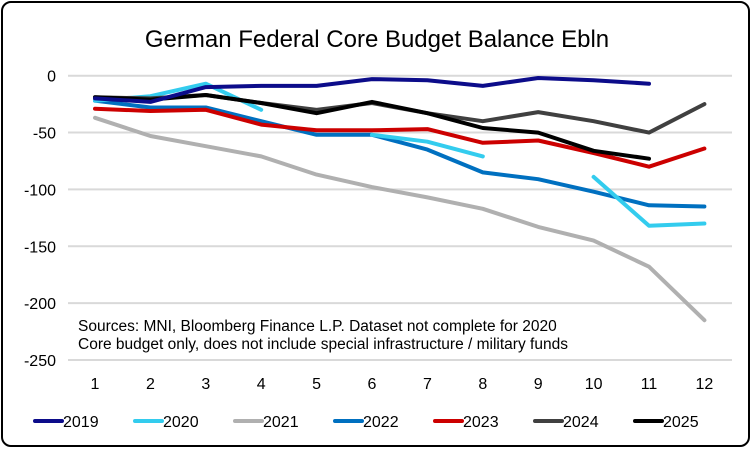 The image size is (755, 452). What do you see at coordinates (51, 77) in the screenshot?
I see `y-tick-label: 0` at bounding box center [51, 77].